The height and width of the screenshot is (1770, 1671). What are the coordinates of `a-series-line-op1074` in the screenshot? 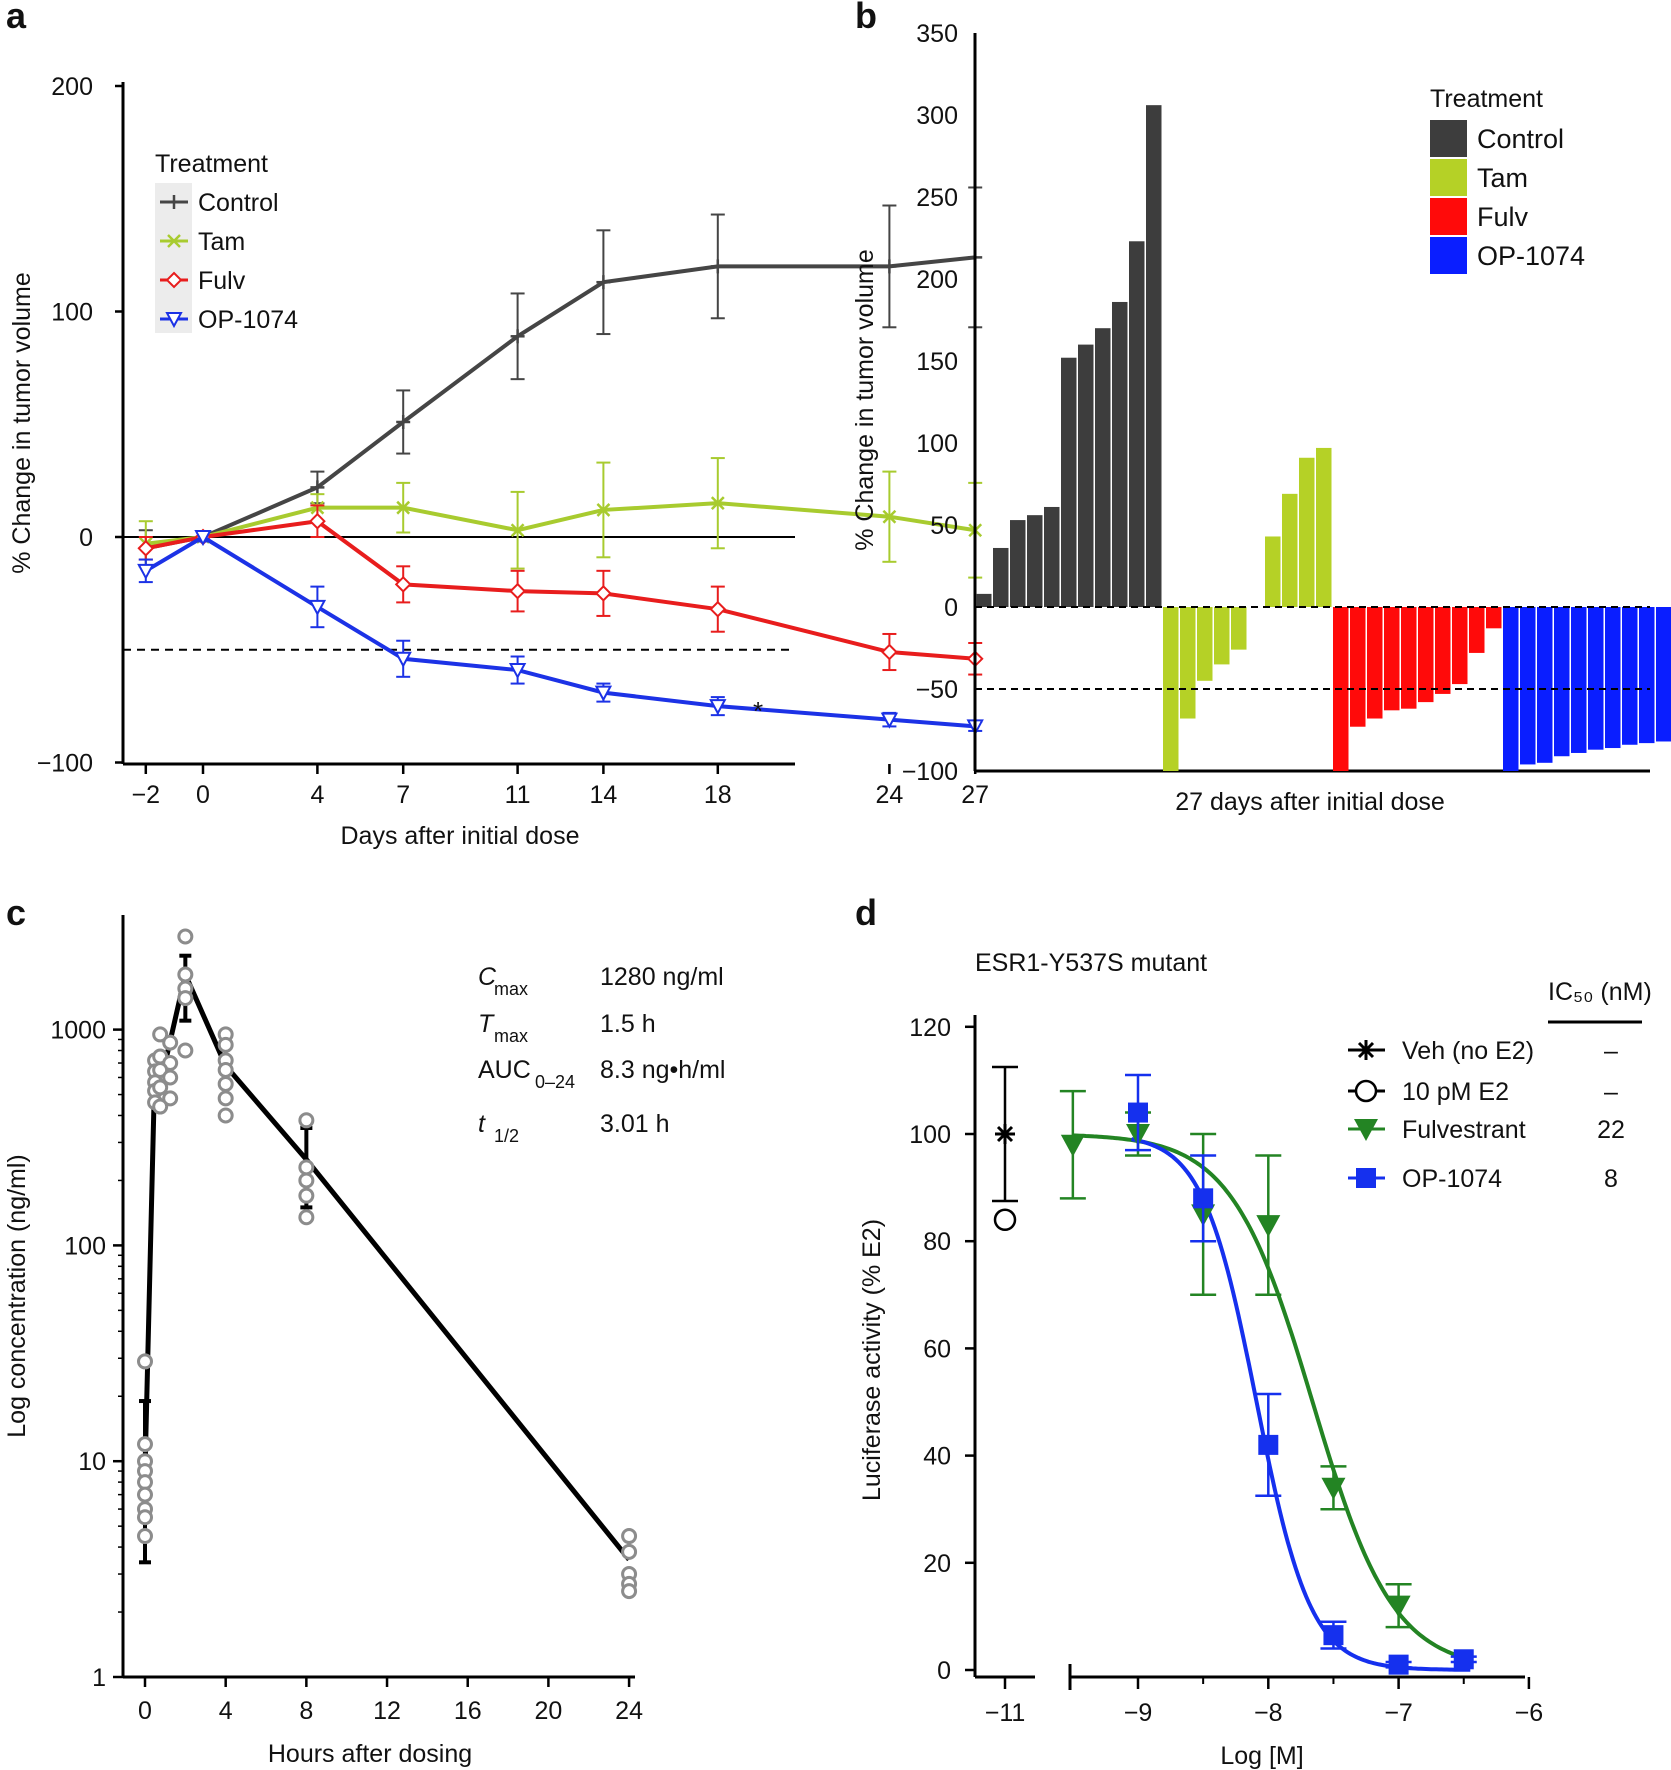 It's located at (560, 631).